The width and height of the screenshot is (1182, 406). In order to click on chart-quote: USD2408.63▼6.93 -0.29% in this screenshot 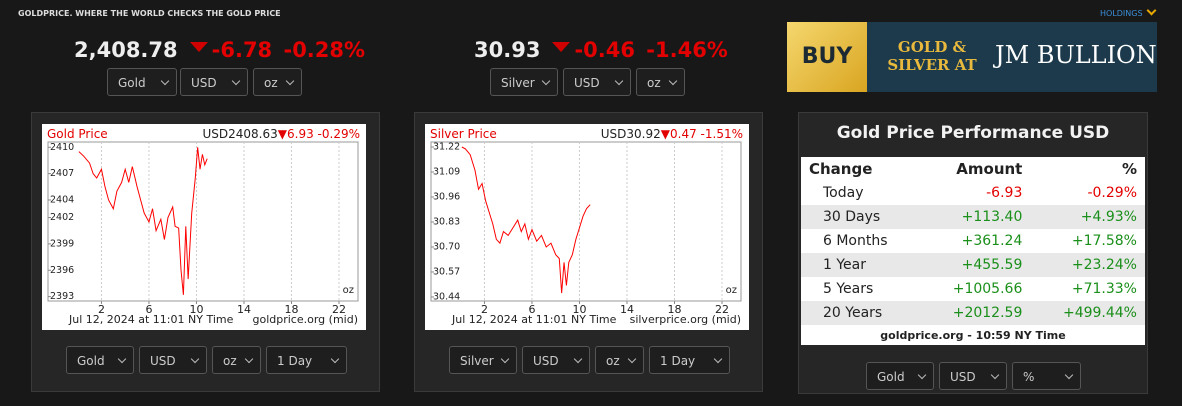, I will do `click(282, 134)`.